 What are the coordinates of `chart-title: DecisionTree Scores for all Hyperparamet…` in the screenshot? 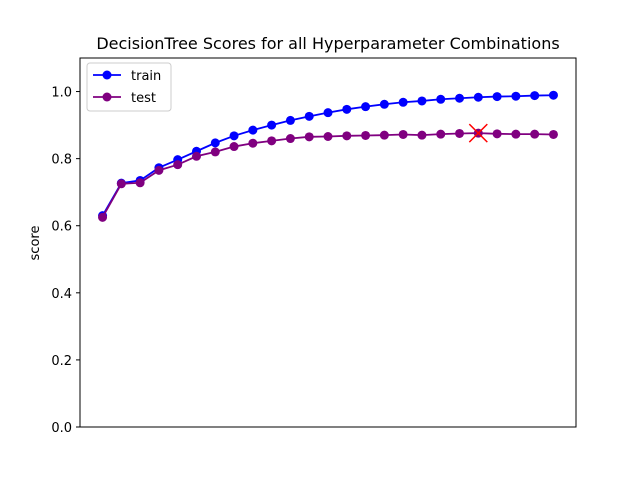 It's located at (327, 43).